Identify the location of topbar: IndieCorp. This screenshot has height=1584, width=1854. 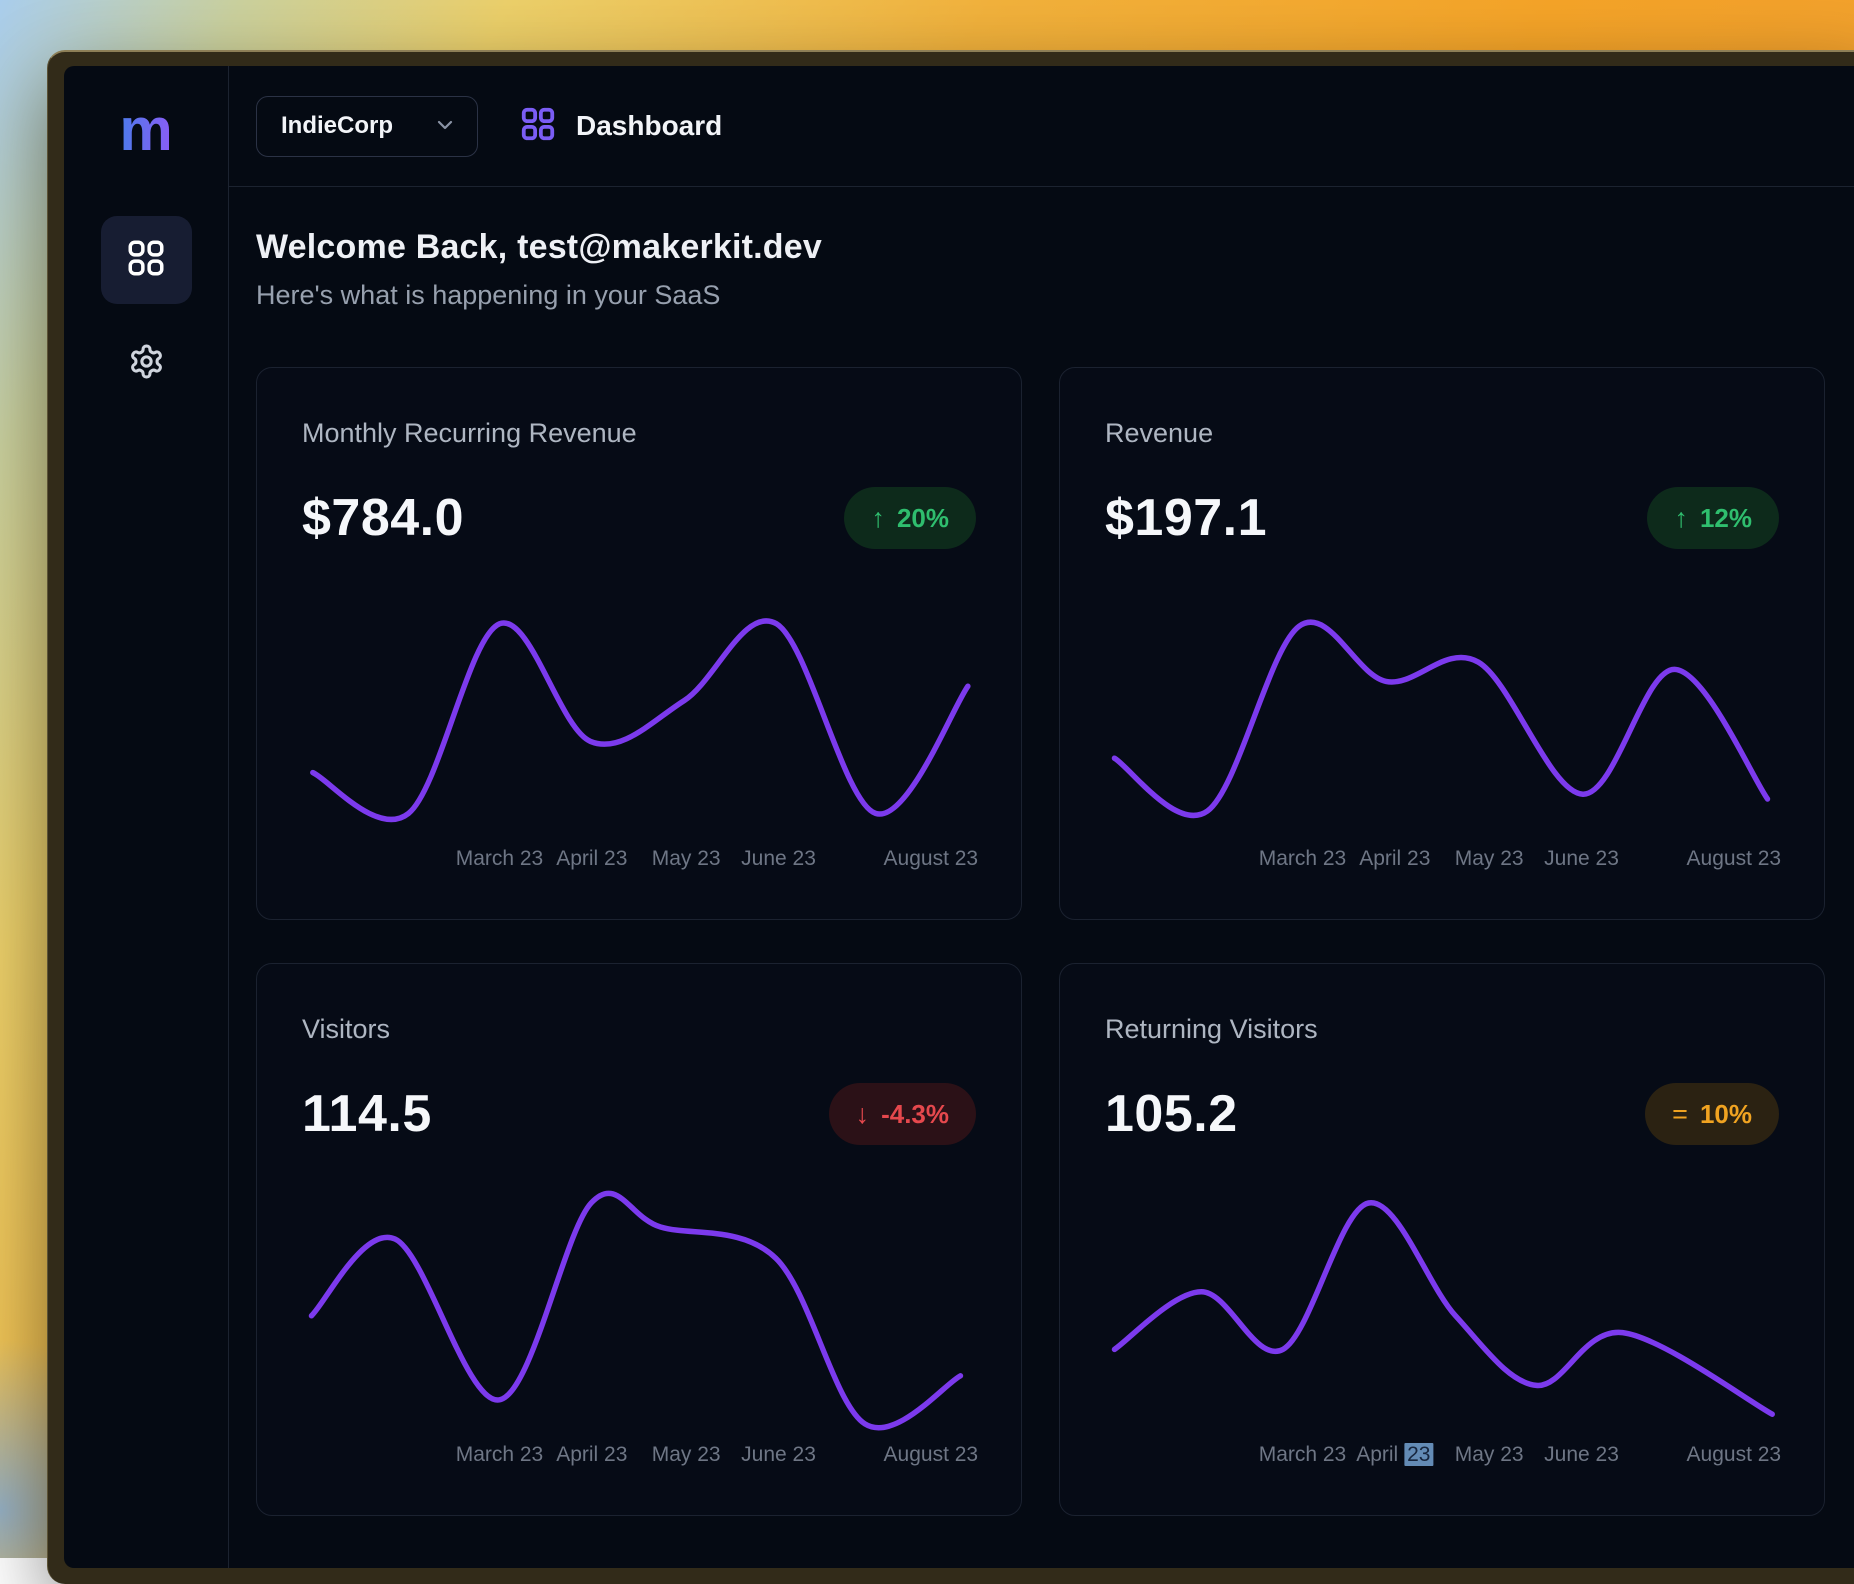
(1041, 126).